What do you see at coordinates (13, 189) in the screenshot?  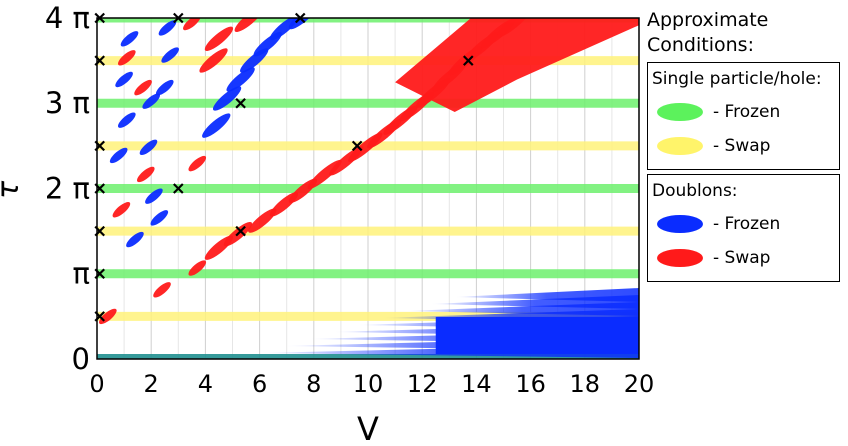 I see `y-axis-label: τ` at bounding box center [13, 189].